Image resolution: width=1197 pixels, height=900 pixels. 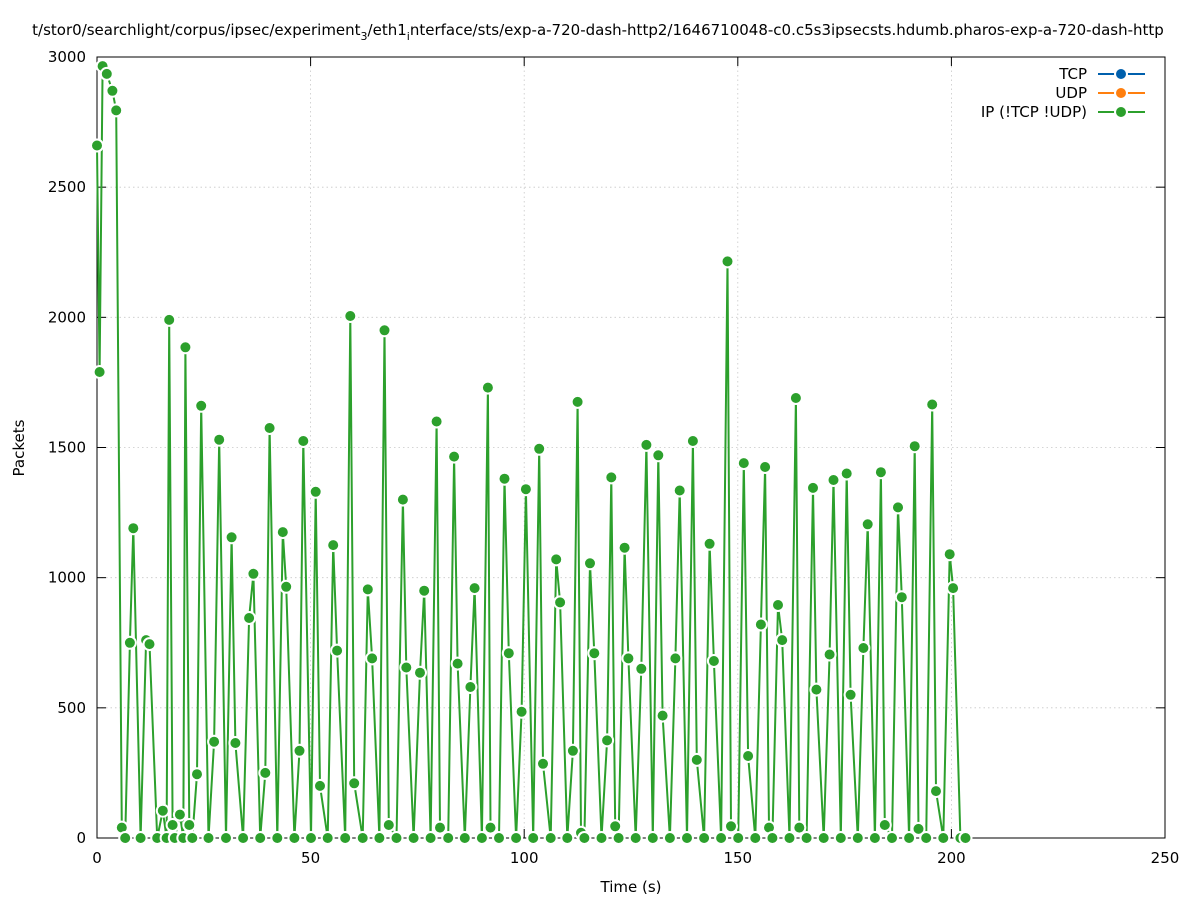 What do you see at coordinates (97, 858) in the screenshot?
I see `x-tick-label: 0` at bounding box center [97, 858].